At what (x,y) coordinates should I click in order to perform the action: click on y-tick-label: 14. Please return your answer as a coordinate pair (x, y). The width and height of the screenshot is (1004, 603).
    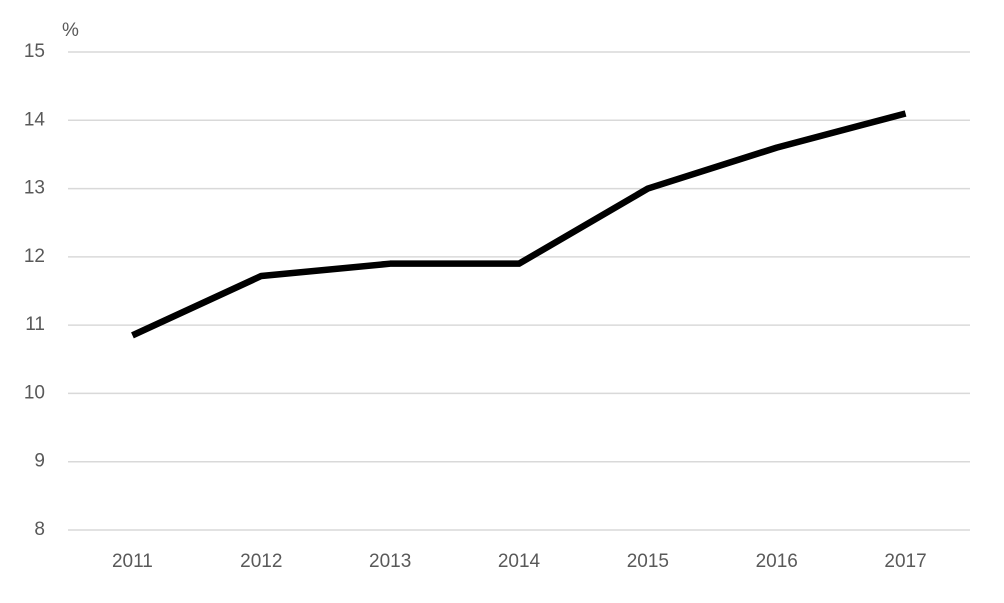
    Looking at the image, I should click on (35, 119).